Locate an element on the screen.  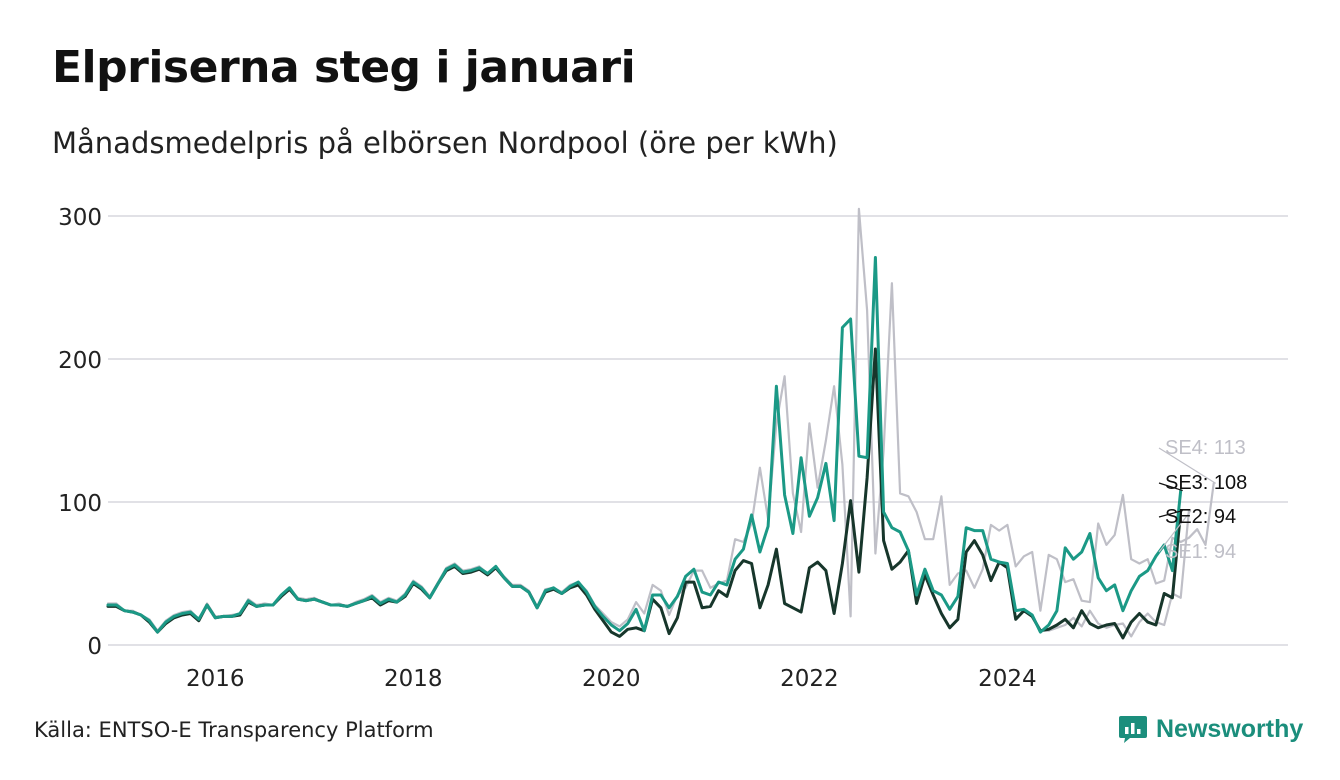
source-note: Källa: ENTSO-E Transparency Platform is located at coordinates (234, 730).